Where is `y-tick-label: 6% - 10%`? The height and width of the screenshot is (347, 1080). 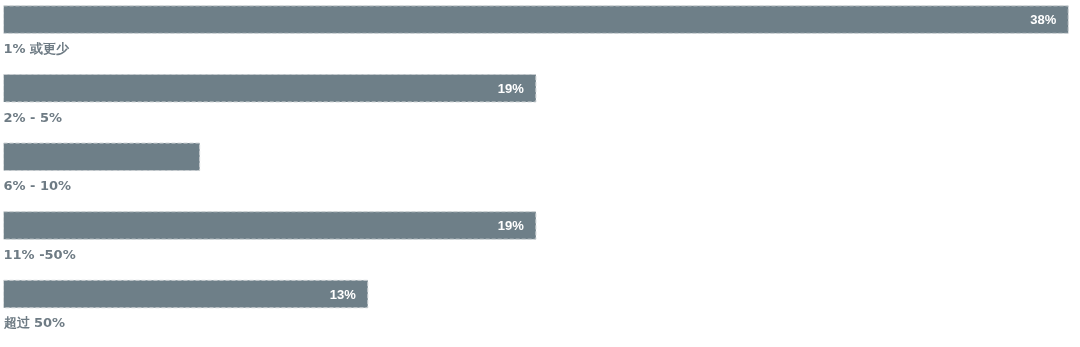 y-tick-label: 6% - 10% is located at coordinates (37, 186).